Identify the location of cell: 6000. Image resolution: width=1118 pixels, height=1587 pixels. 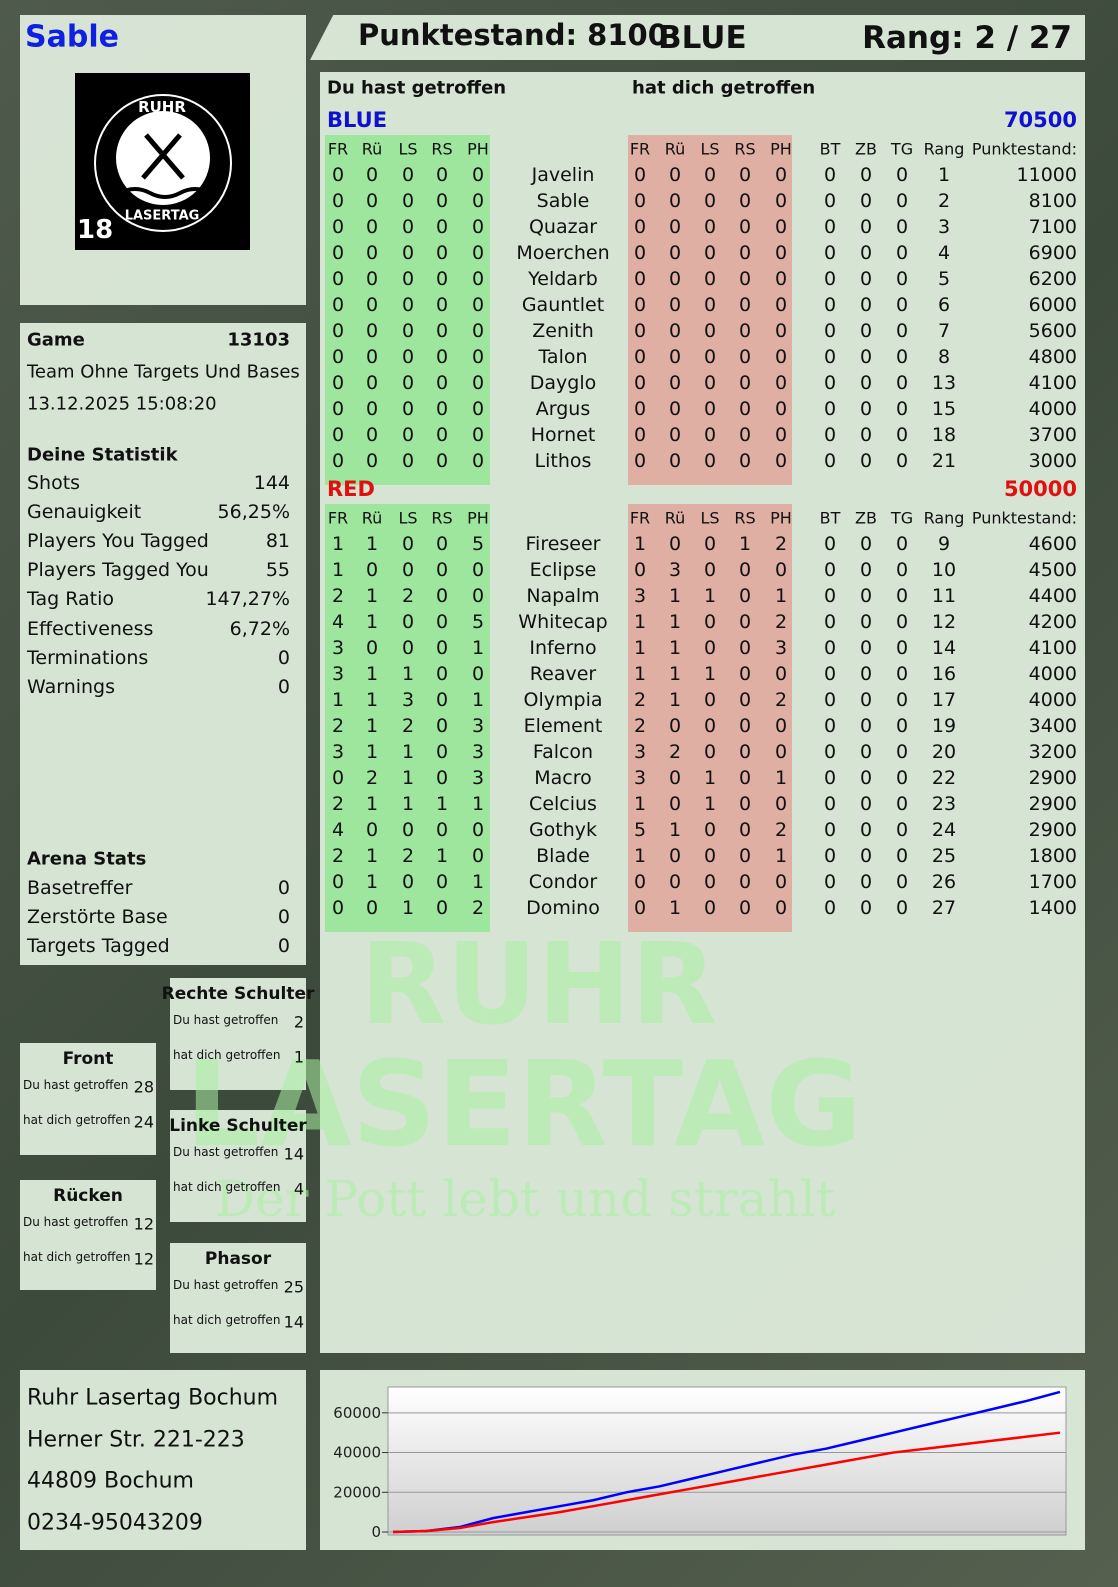
(1052, 305).